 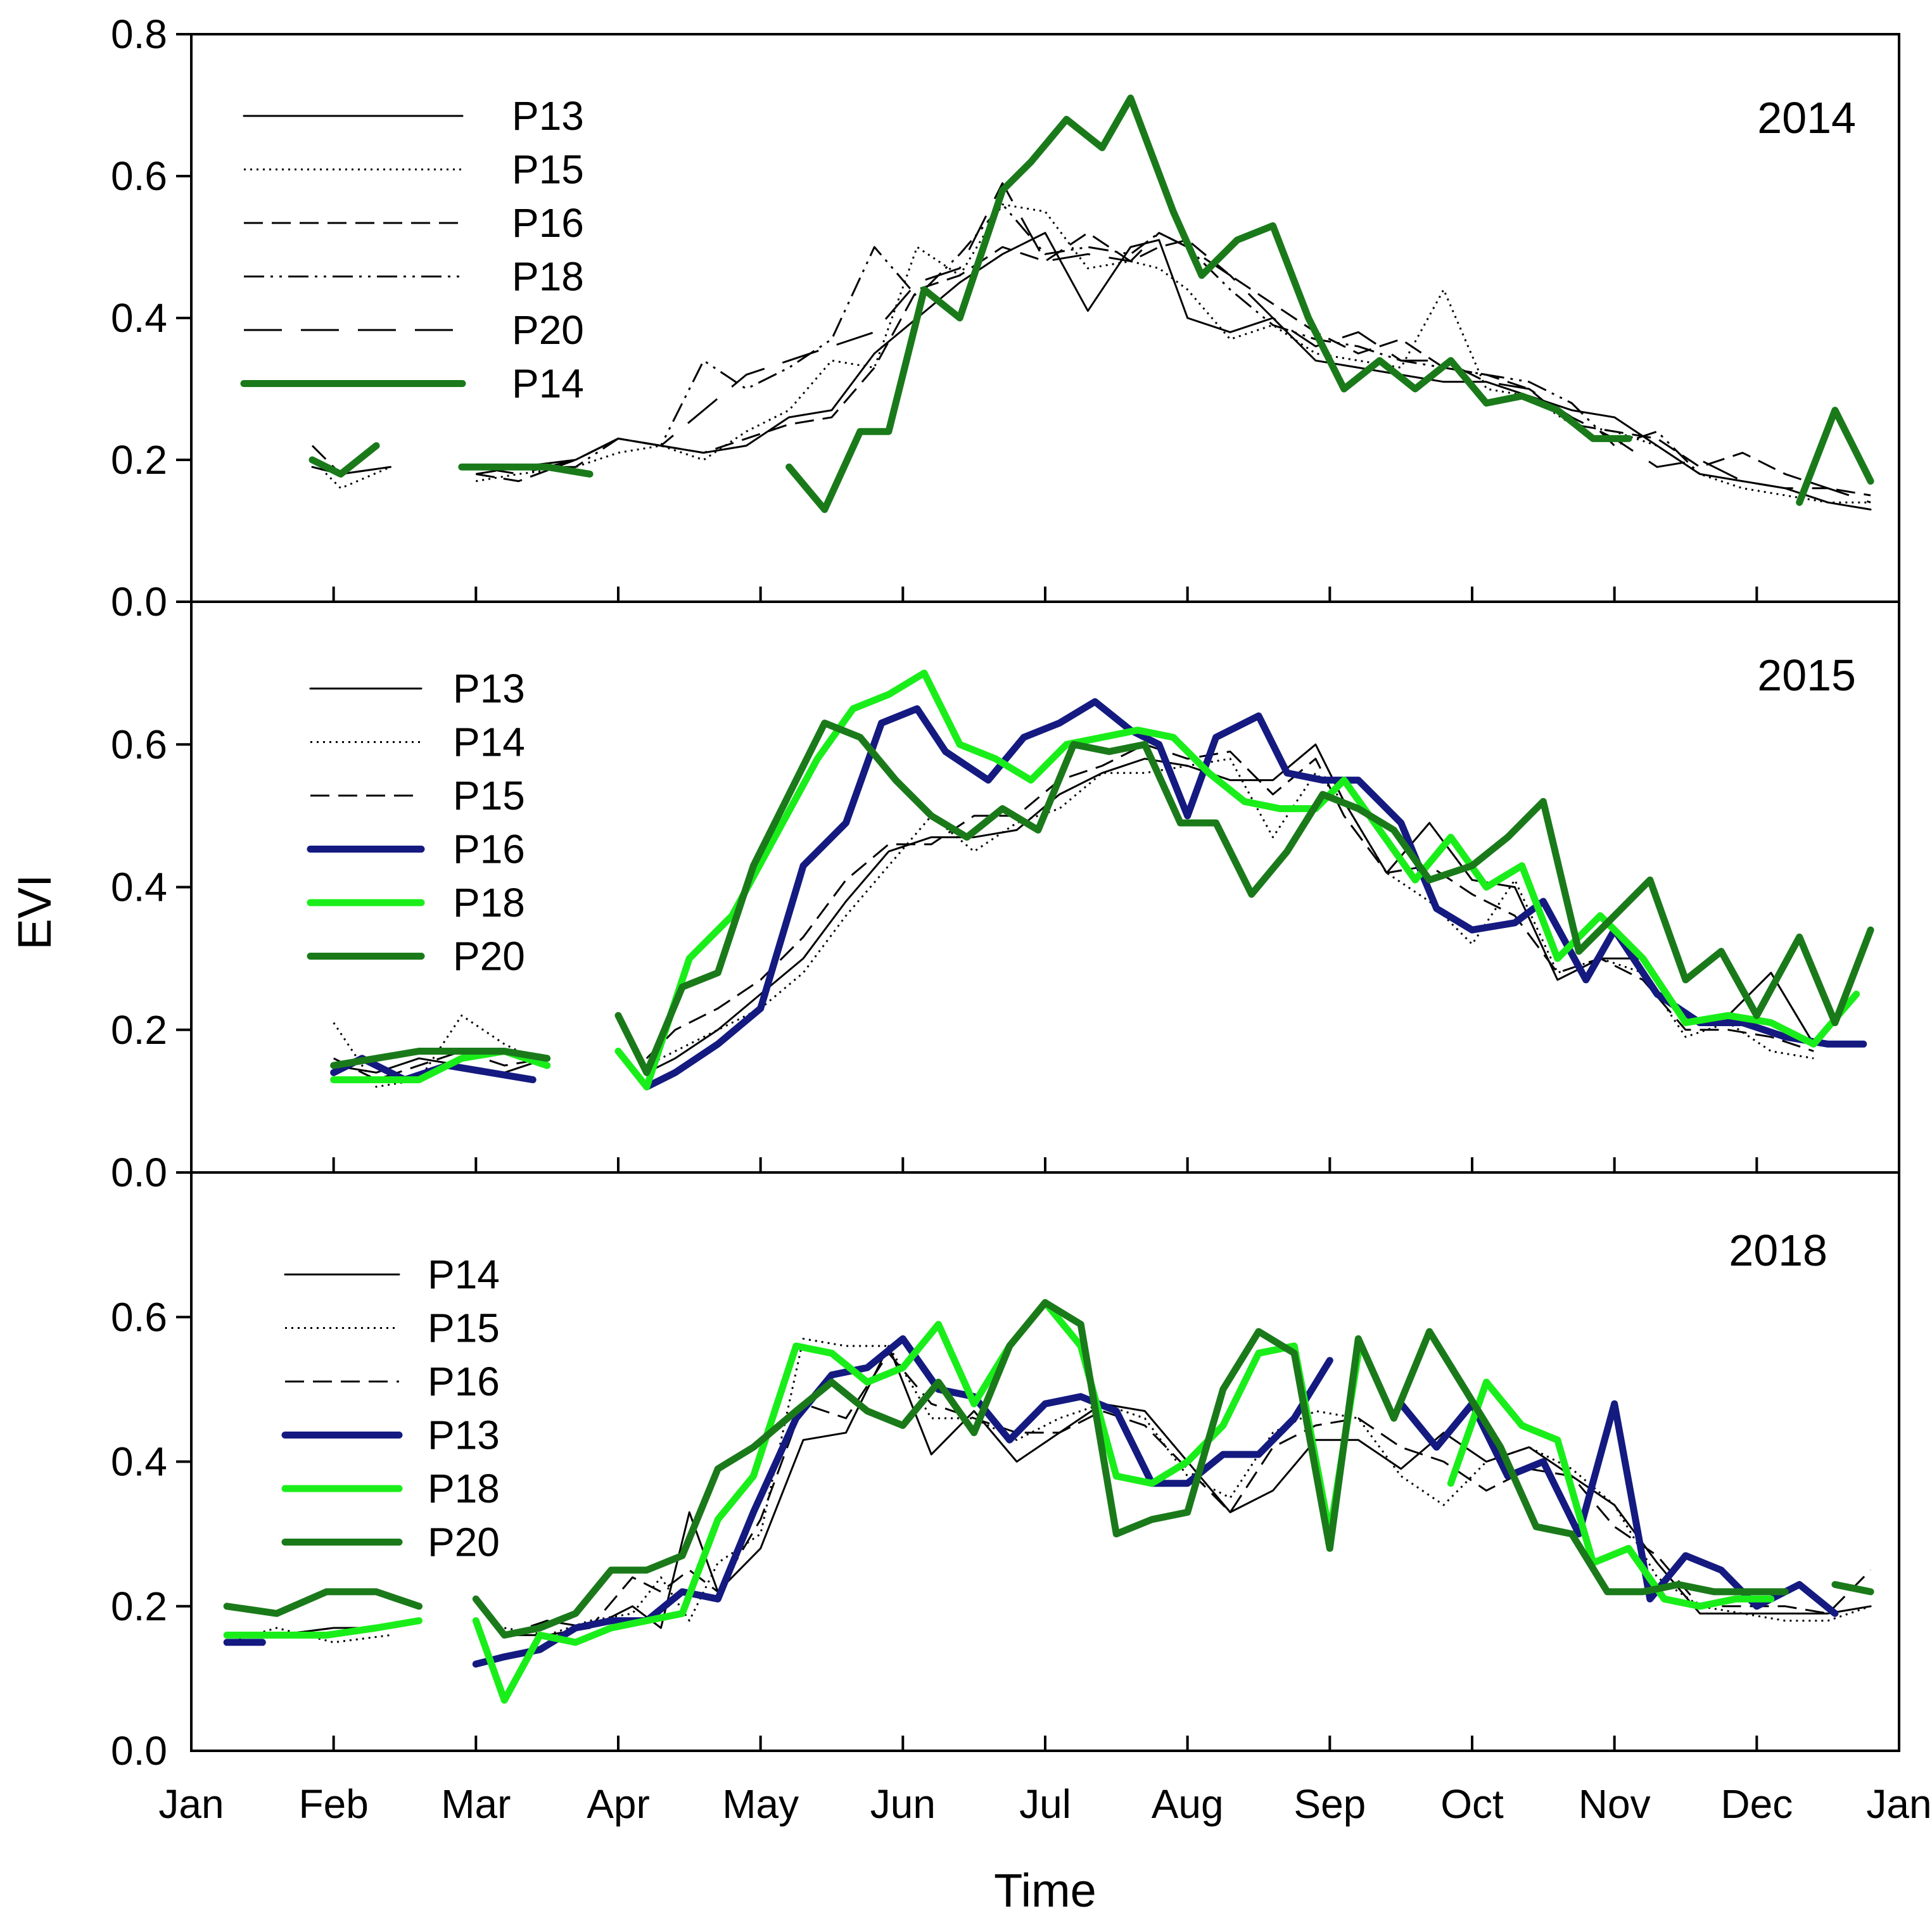 What do you see at coordinates (1615, 1804) in the screenshot?
I see `x-tick-label: Nov` at bounding box center [1615, 1804].